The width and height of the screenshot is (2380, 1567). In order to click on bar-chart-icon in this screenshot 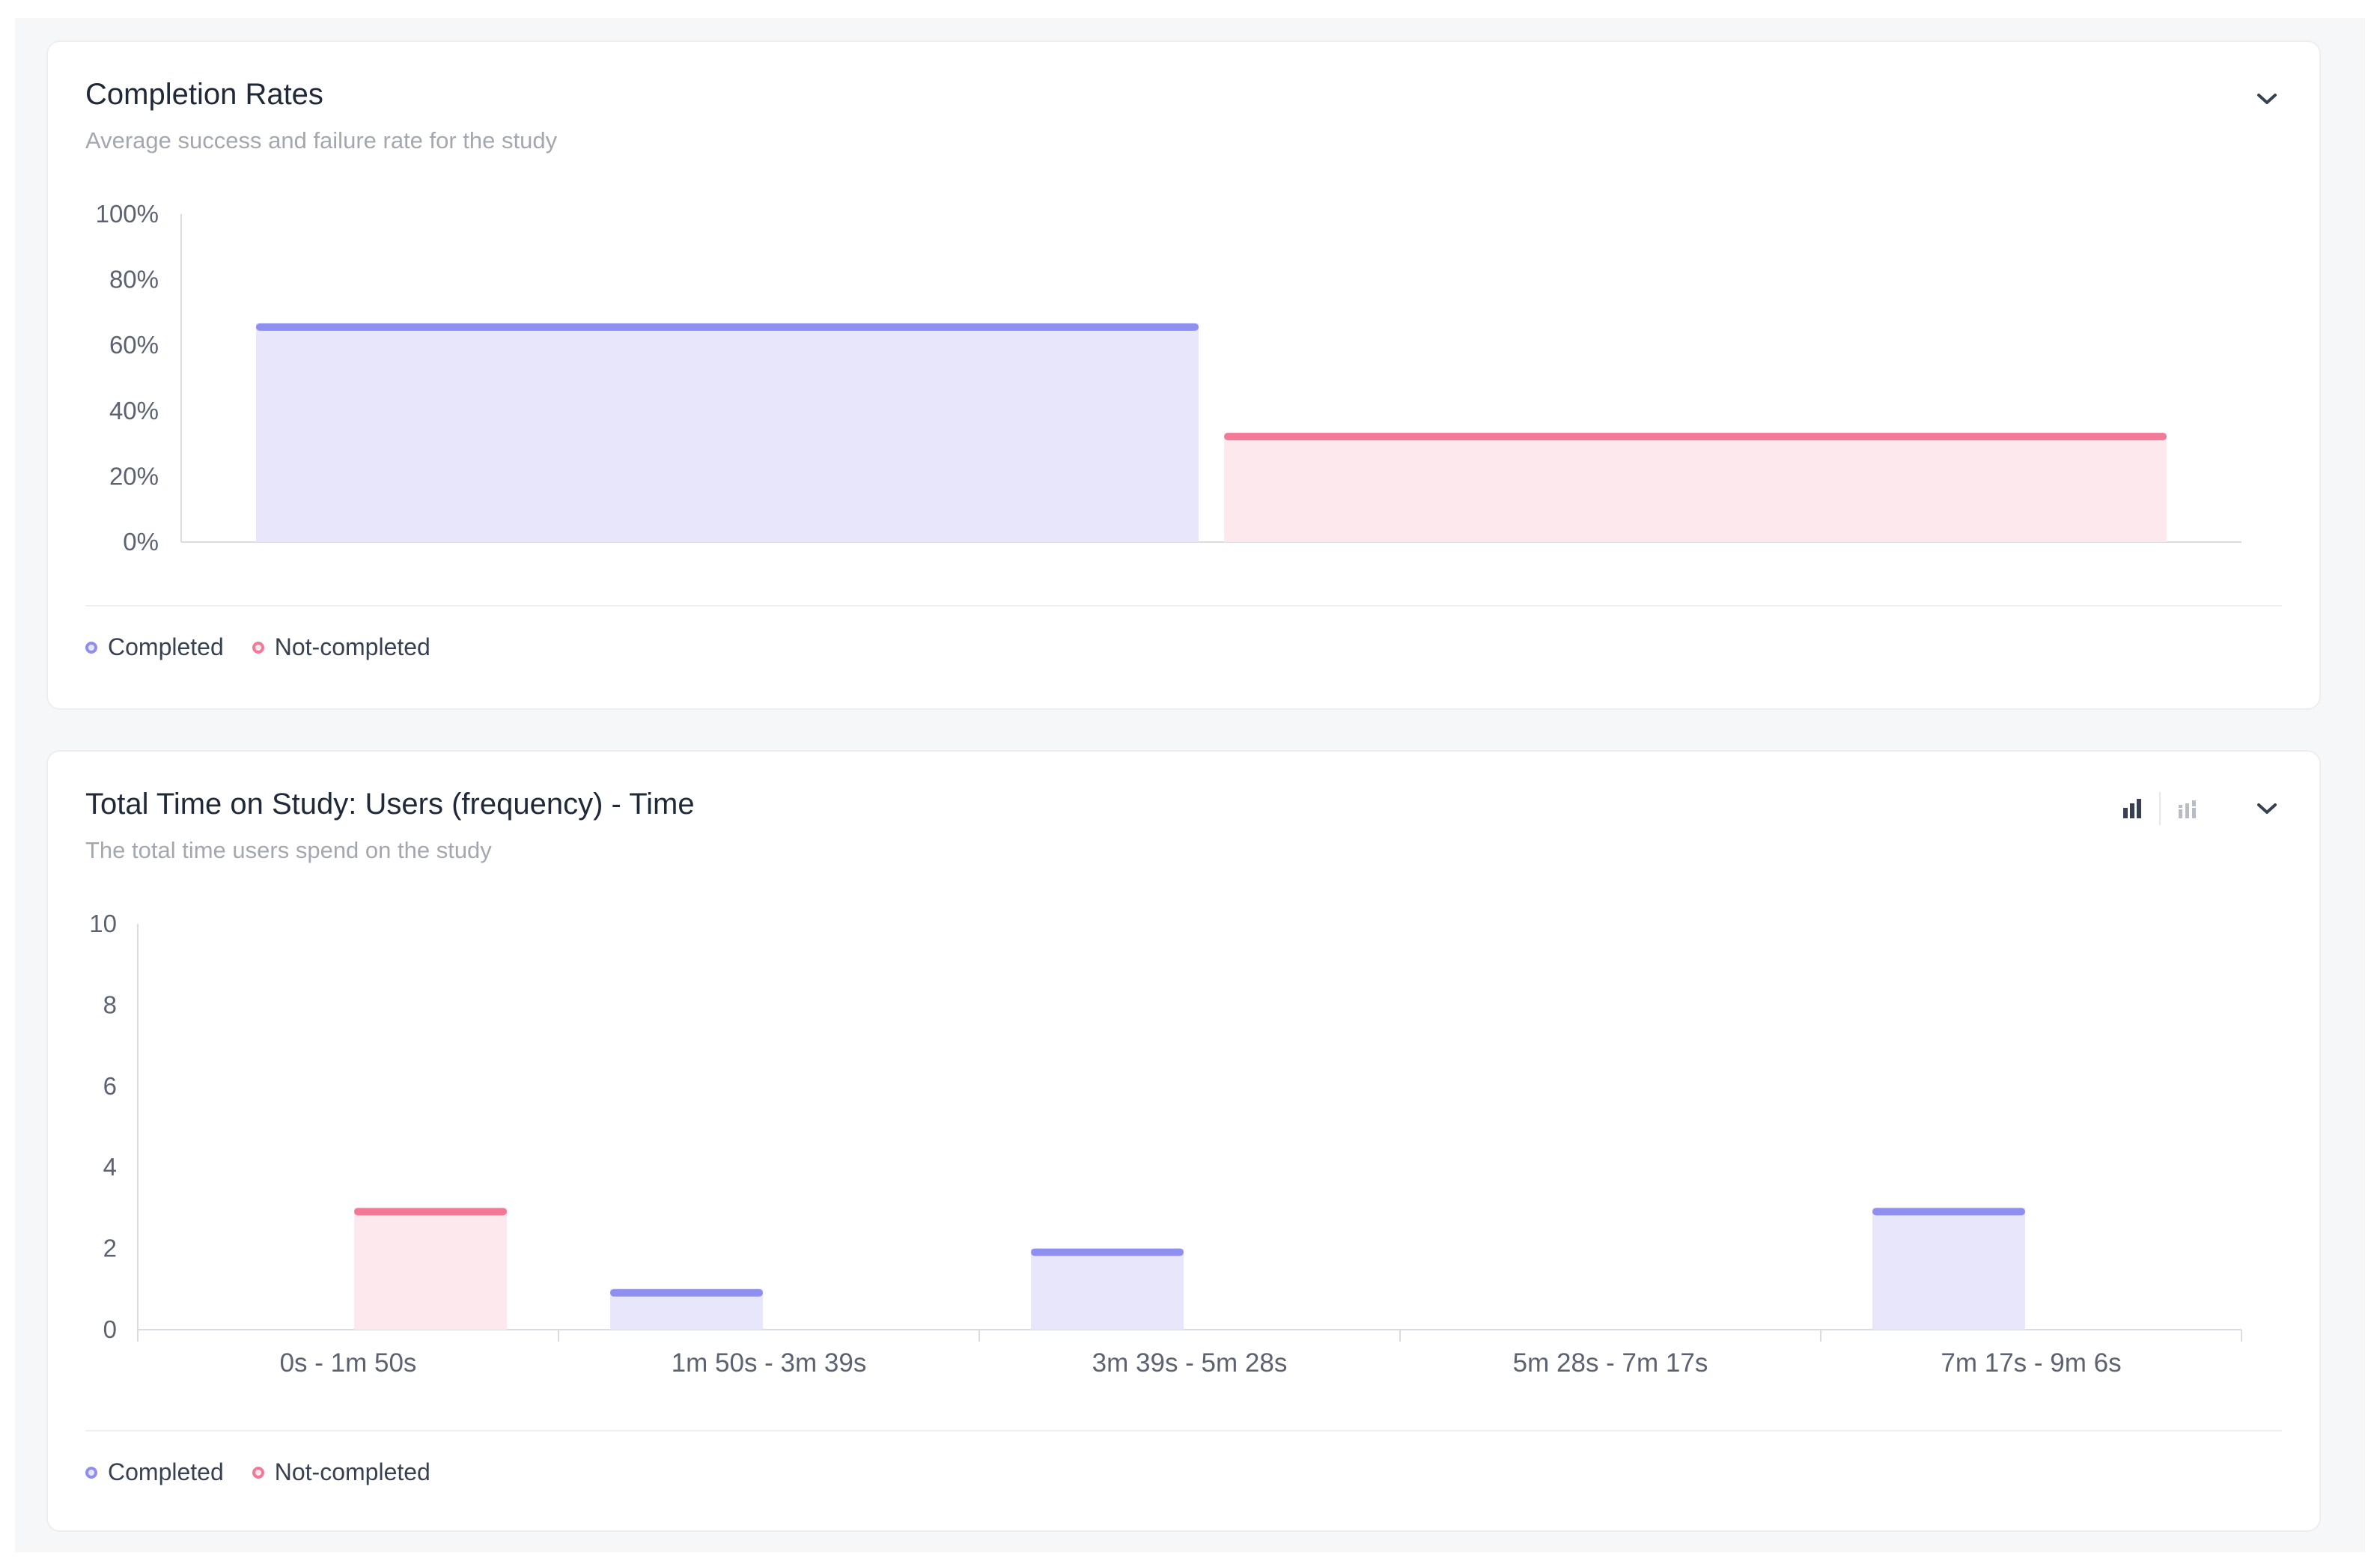, I will do `click(2132, 808)`.